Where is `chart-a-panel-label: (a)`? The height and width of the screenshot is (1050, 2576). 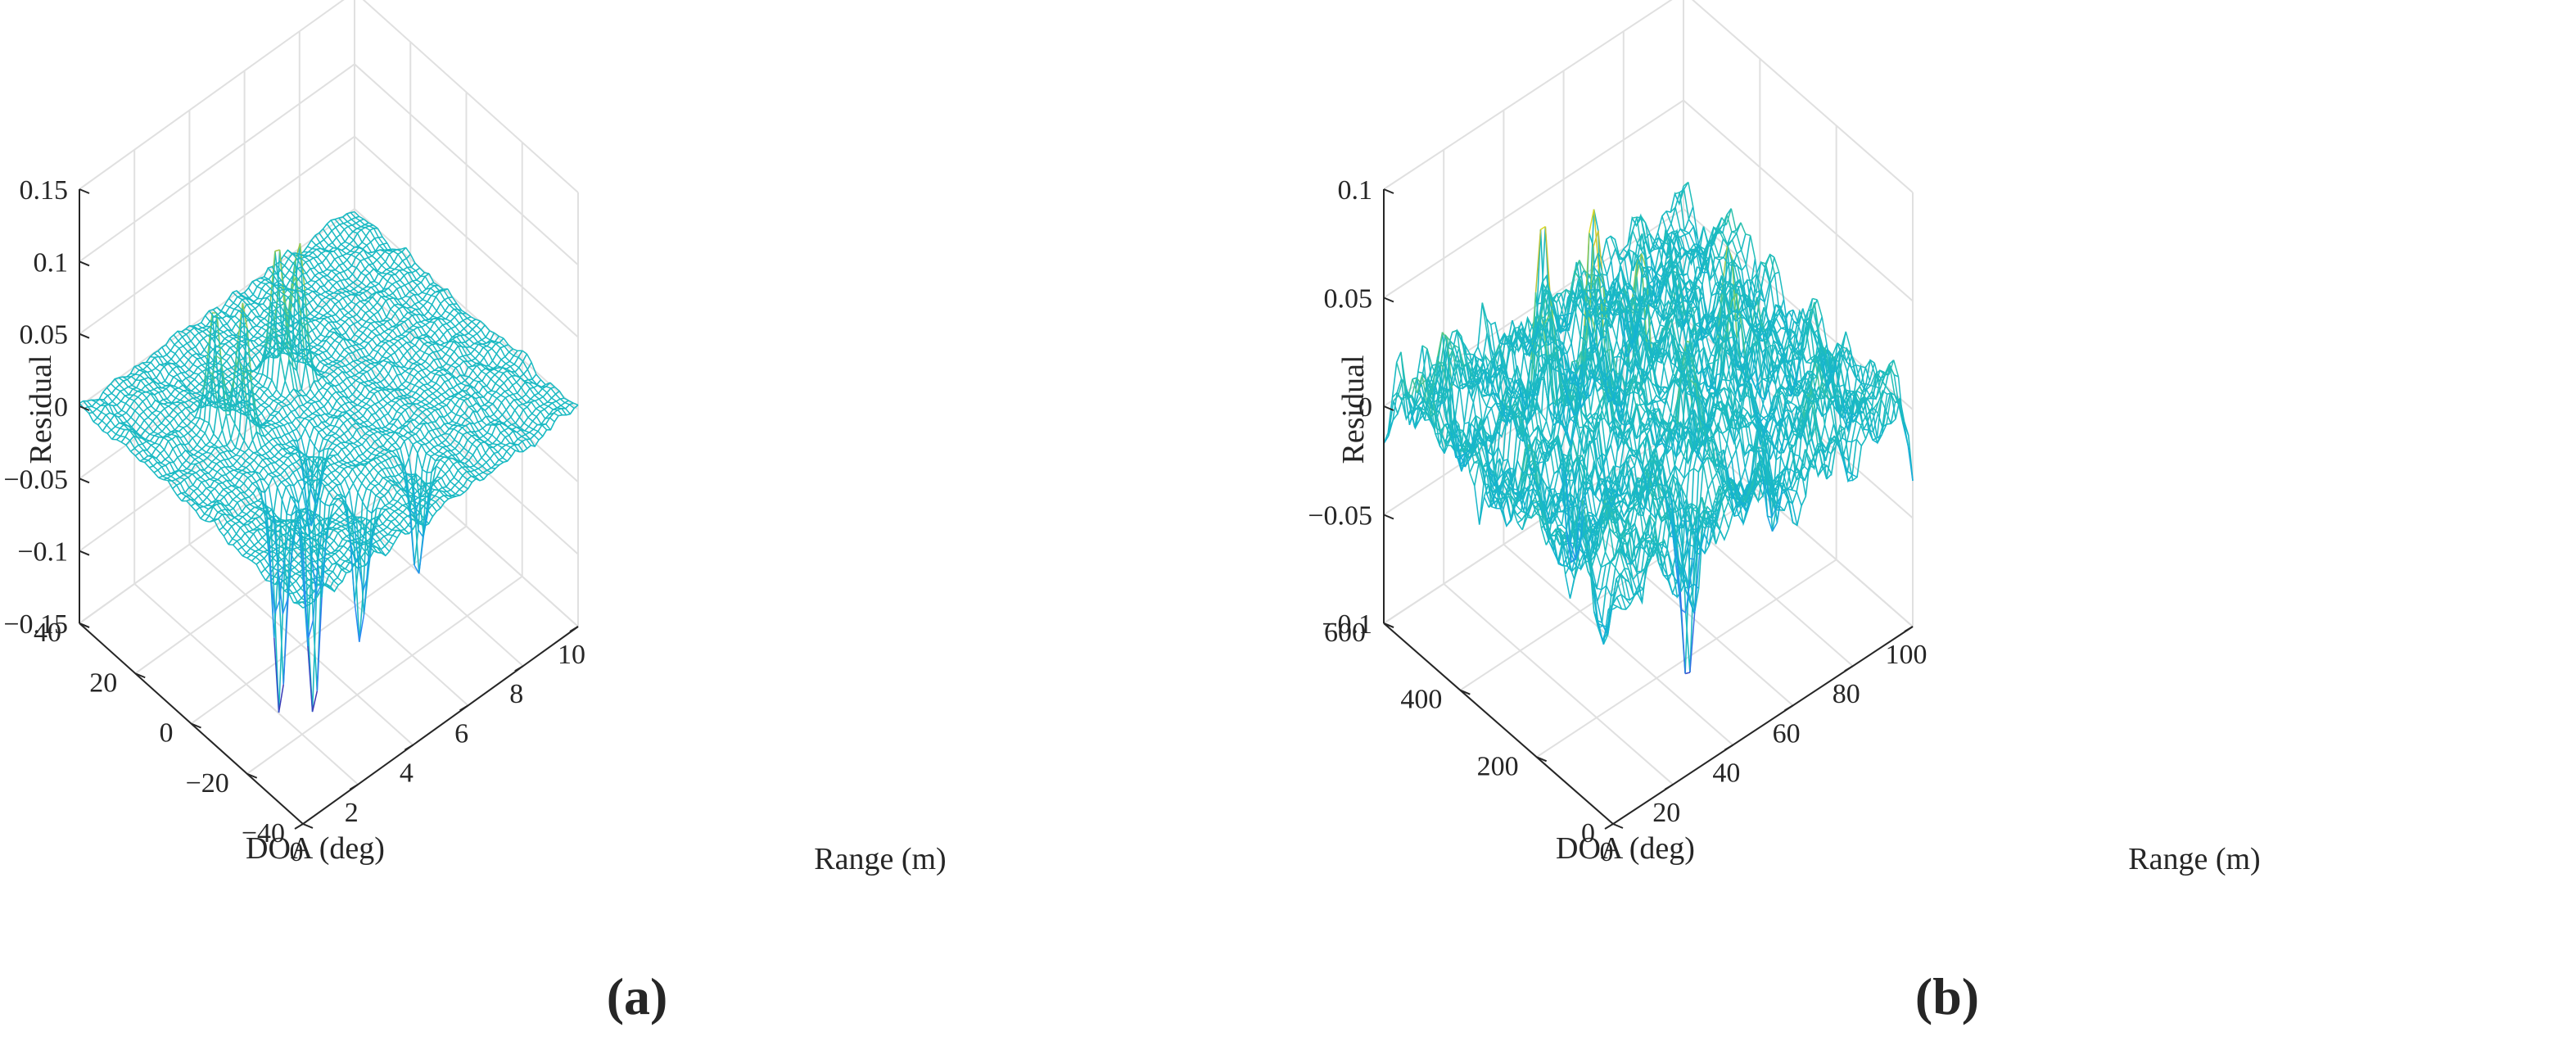
chart-a-panel-label: (a) is located at coordinates (637, 996).